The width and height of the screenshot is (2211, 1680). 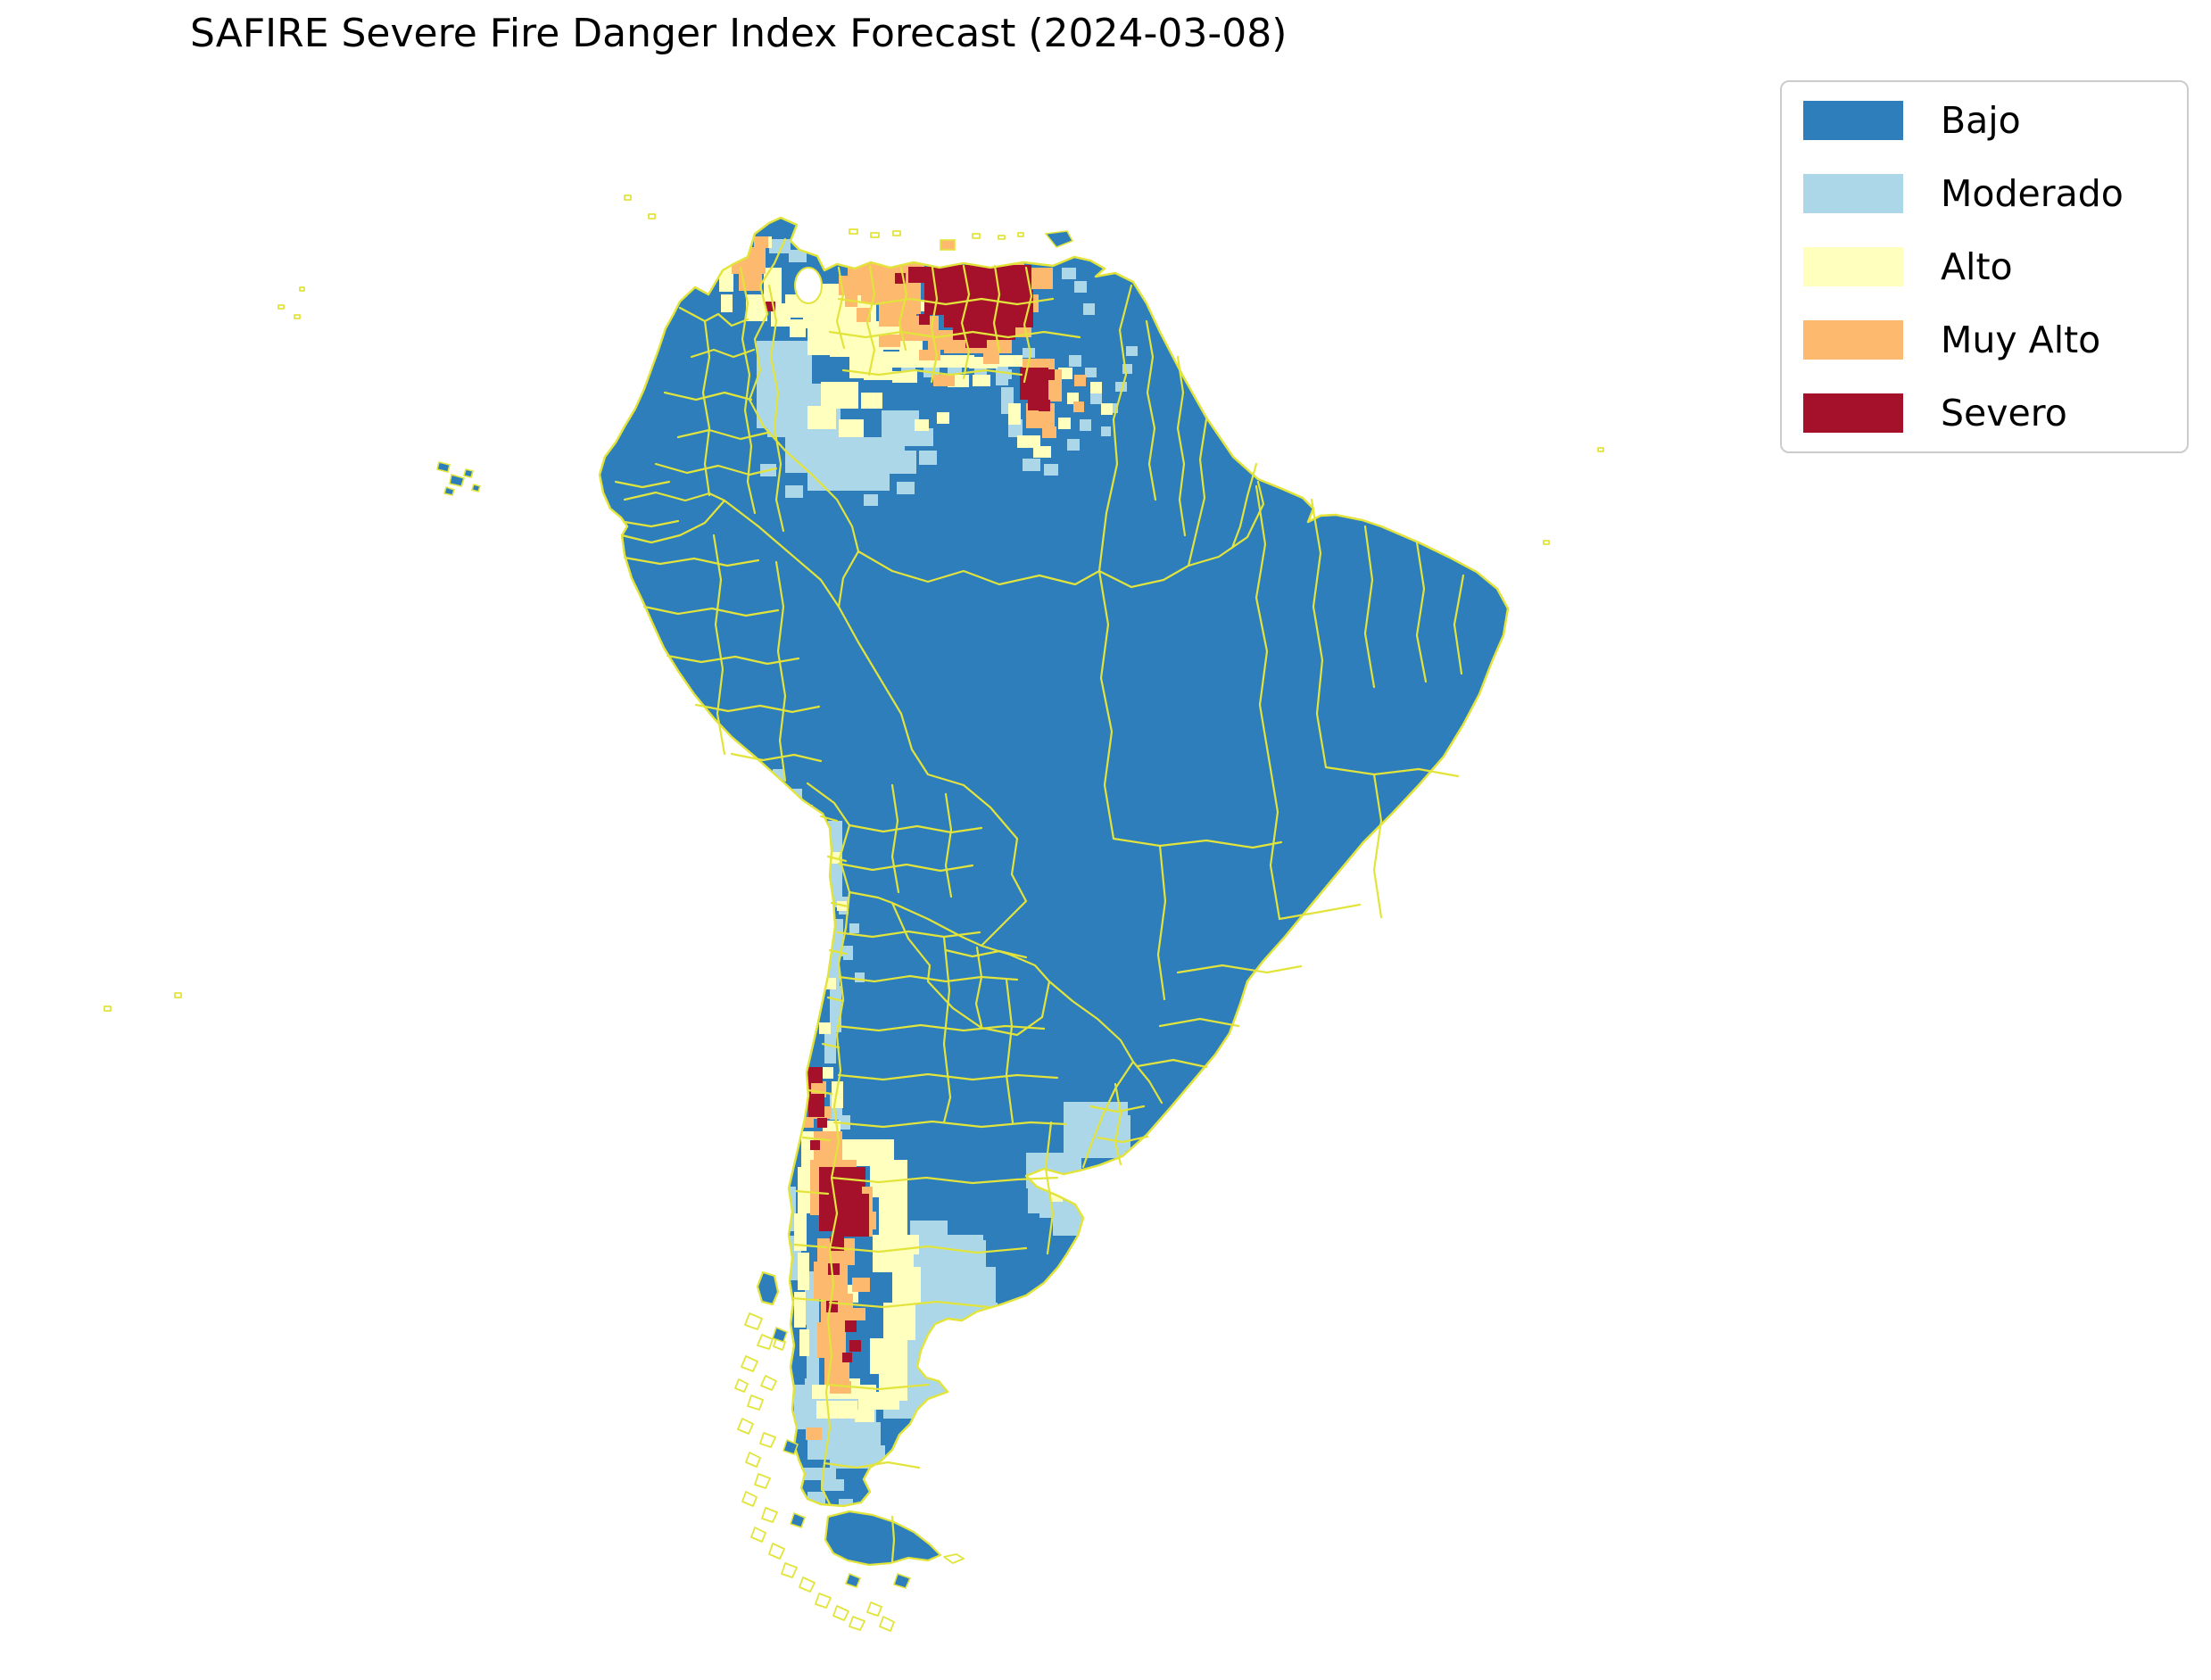 I want to click on fjord-blue-islets, so click(x=841, y=1457).